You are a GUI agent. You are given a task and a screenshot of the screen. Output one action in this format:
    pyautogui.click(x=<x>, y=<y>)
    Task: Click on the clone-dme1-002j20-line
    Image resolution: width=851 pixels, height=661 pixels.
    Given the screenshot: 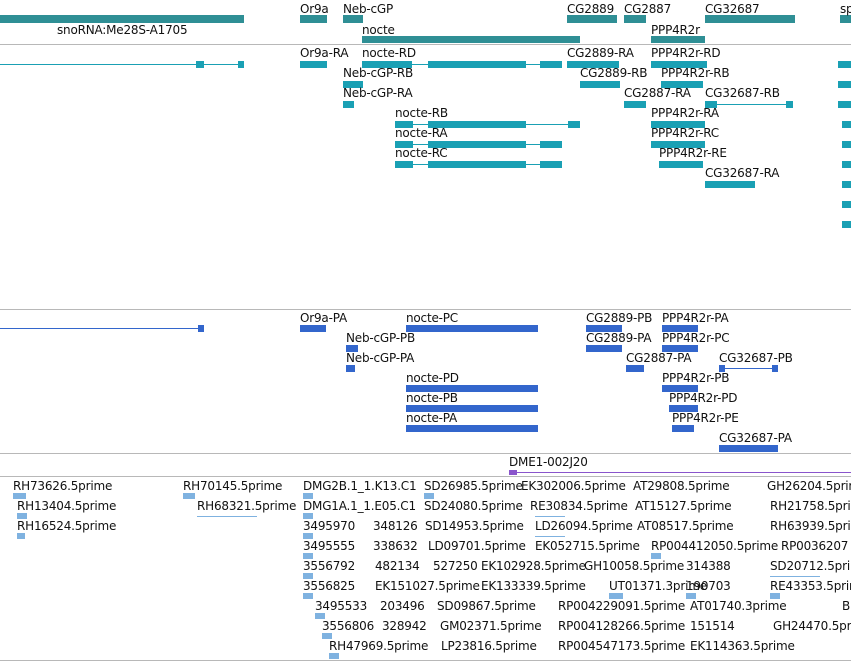 What is the action you would take?
    pyautogui.click(x=680, y=472)
    